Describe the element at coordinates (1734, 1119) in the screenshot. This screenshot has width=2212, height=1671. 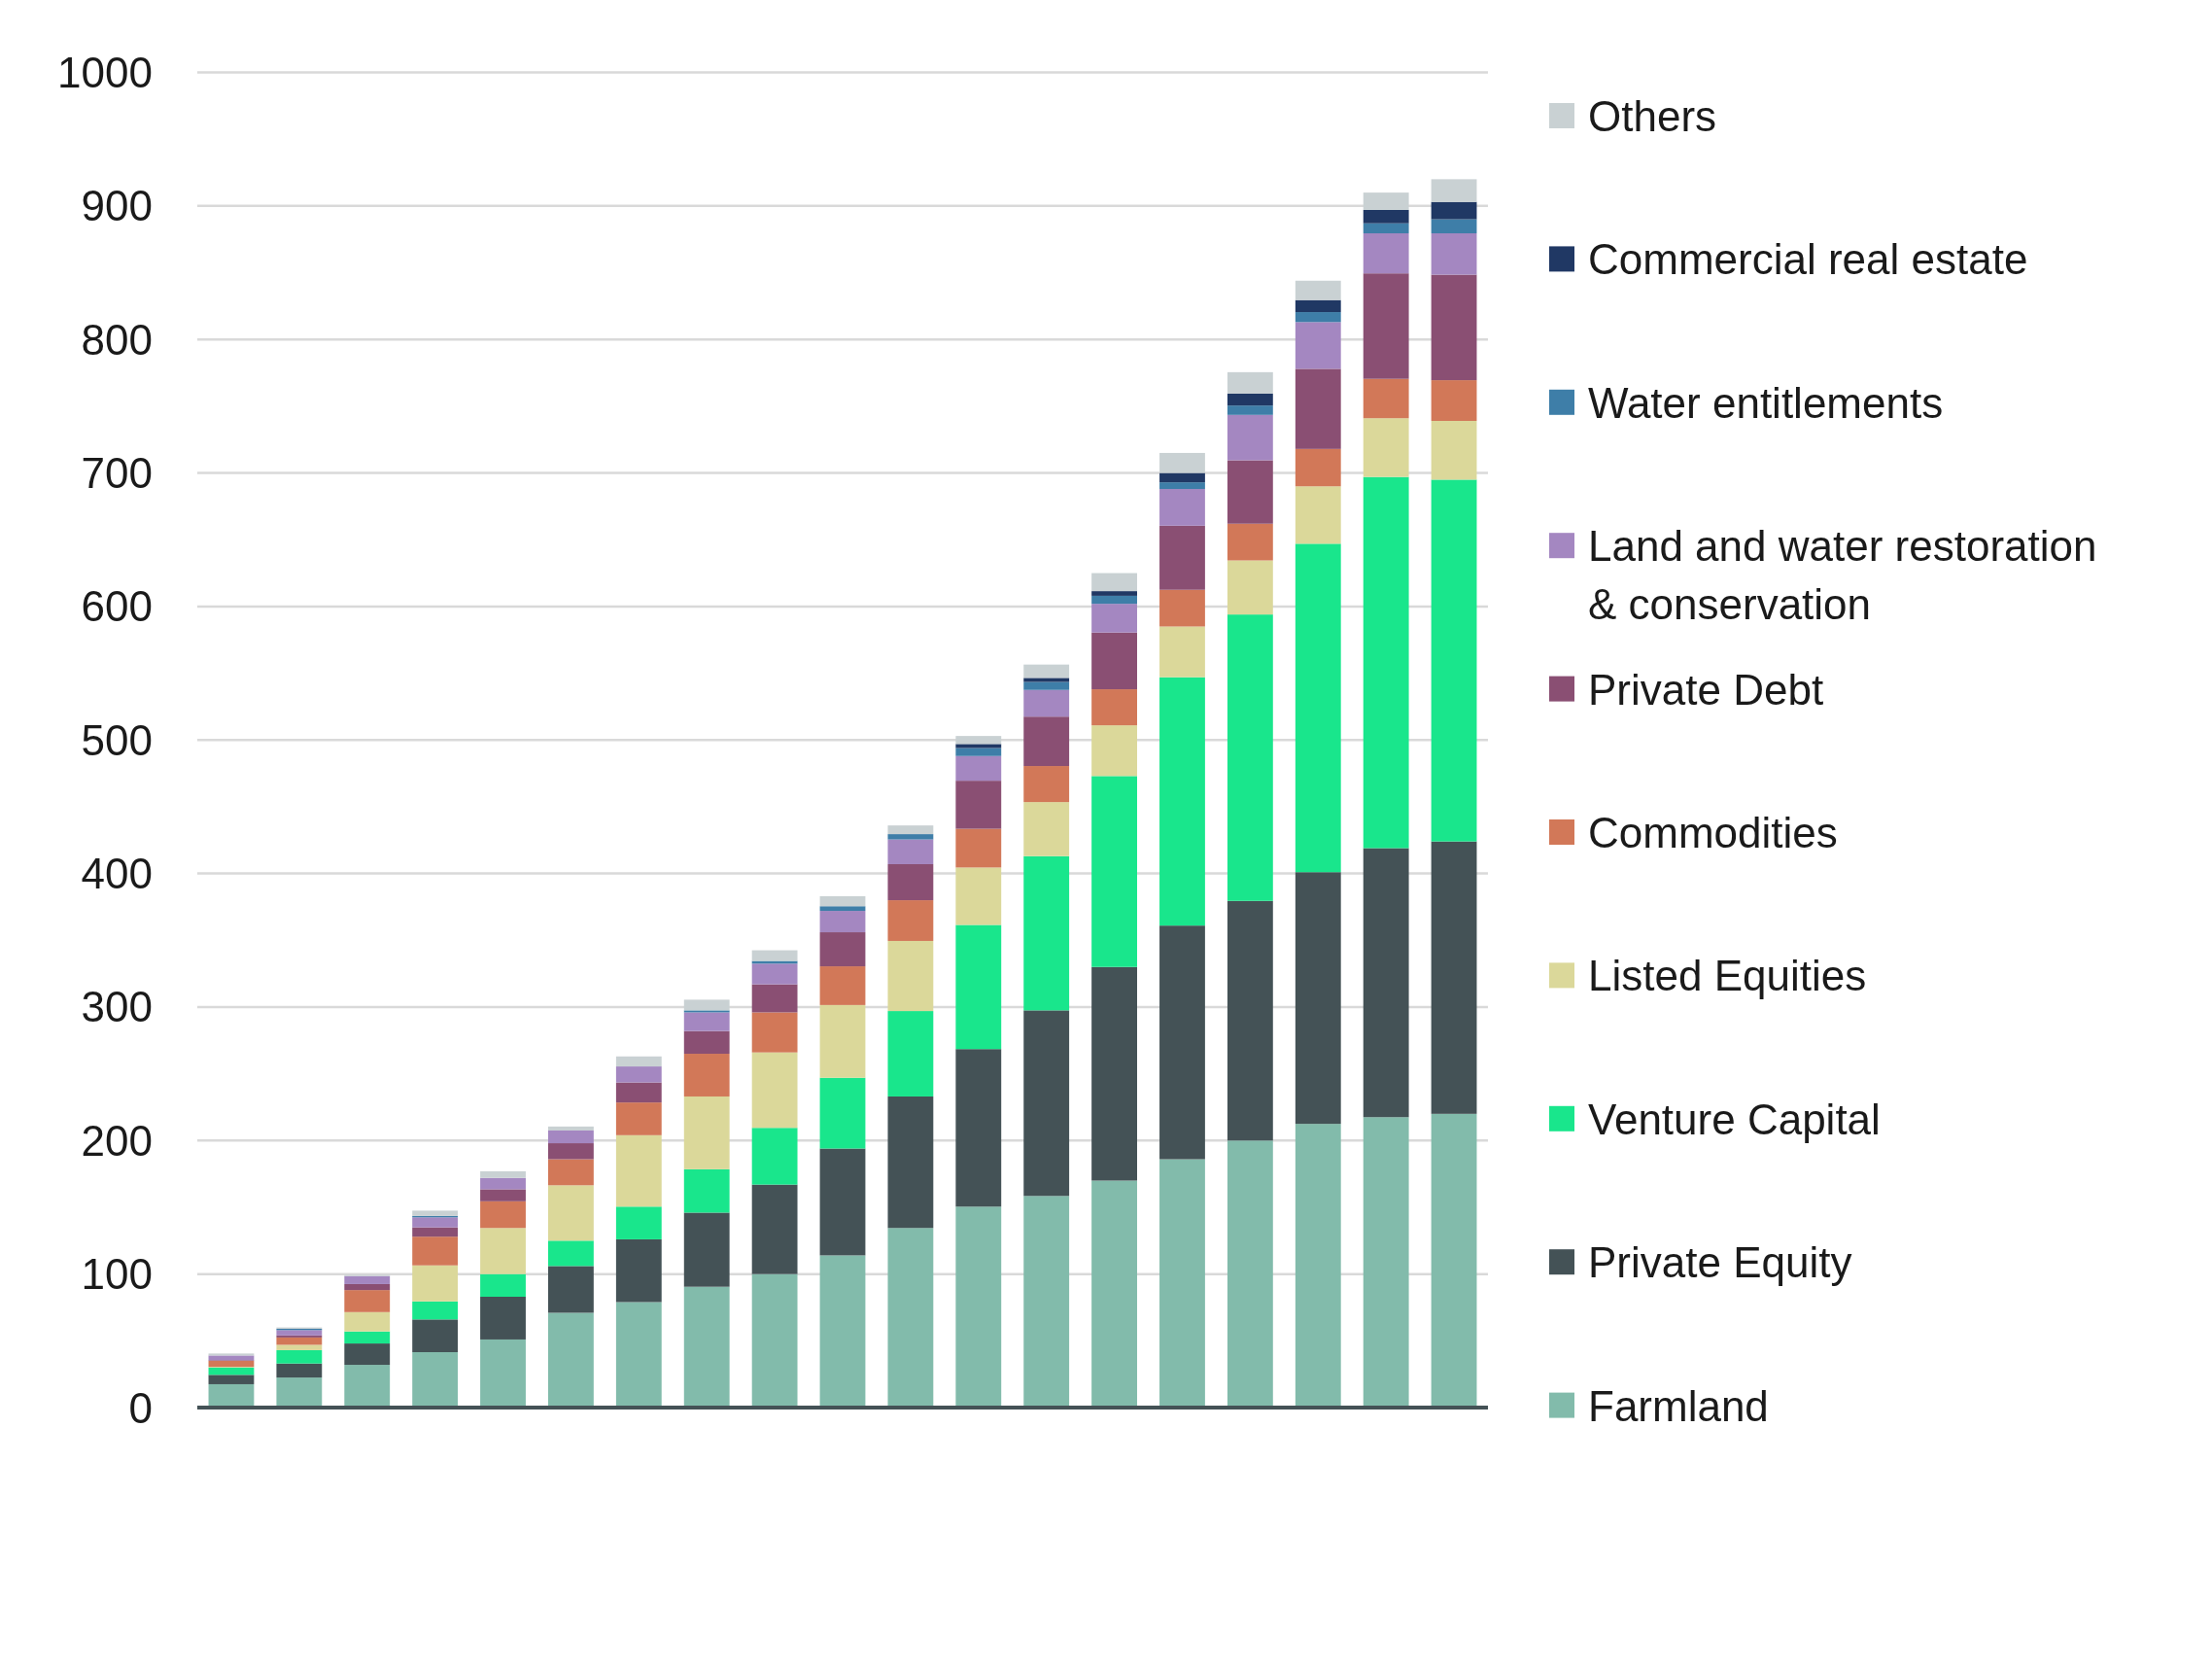
I see `legend-label: Venture Capital` at that location.